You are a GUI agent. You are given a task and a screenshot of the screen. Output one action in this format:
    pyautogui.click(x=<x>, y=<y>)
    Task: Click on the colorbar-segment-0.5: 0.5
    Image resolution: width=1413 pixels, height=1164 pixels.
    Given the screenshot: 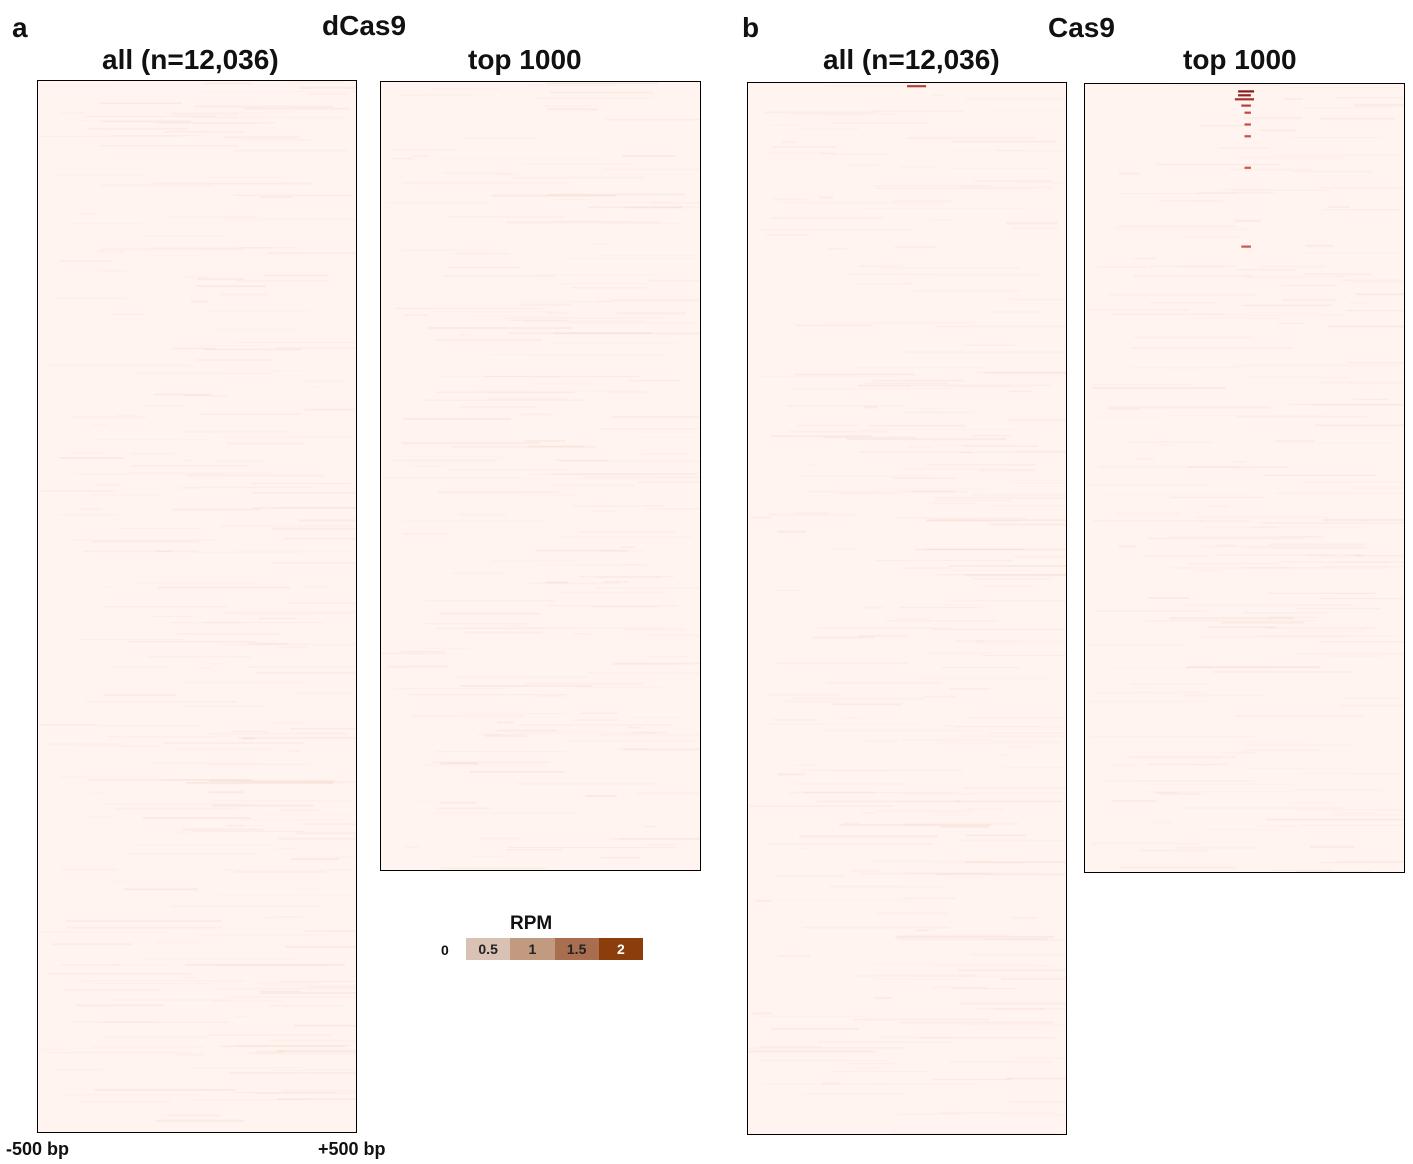 What is the action you would take?
    pyautogui.click(x=488, y=949)
    